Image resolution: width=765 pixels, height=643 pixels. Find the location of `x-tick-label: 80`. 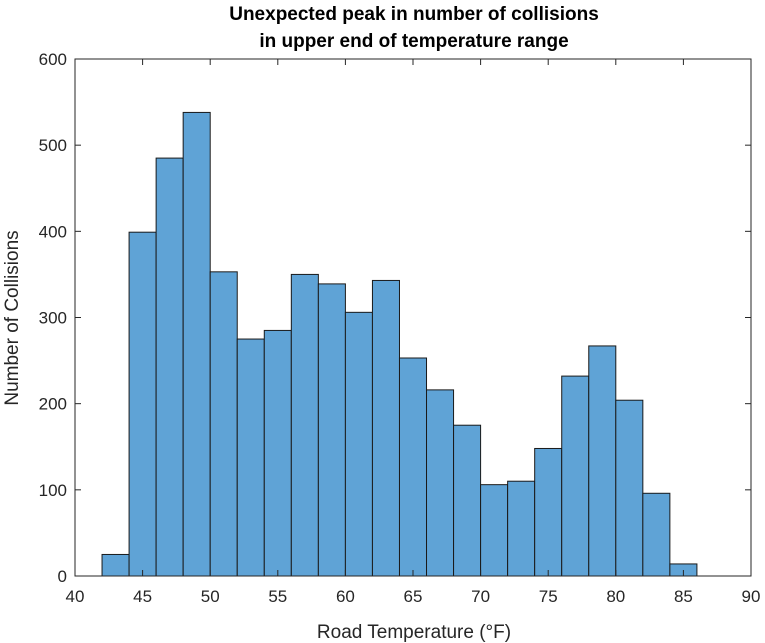

x-tick-label: 80 is located at coordinates (615, 596).